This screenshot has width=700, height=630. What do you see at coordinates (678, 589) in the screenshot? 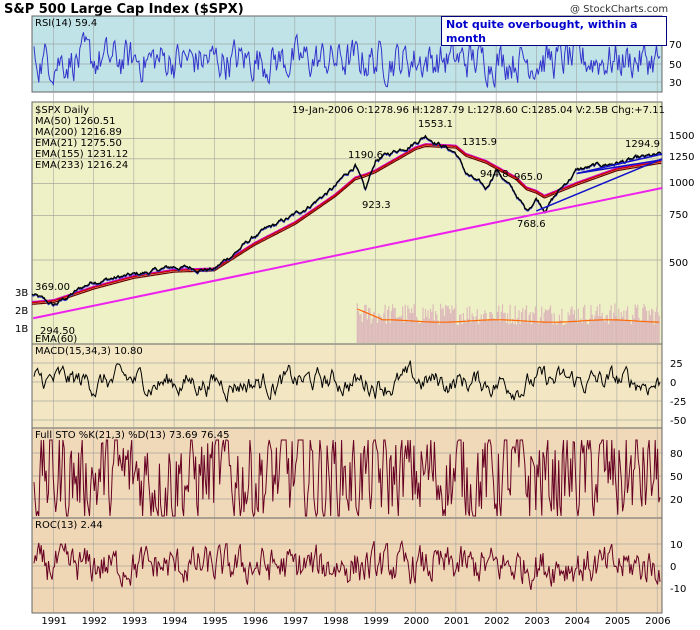
I see `roc-tick-neg10: -10` at bounding box center [678, 589].